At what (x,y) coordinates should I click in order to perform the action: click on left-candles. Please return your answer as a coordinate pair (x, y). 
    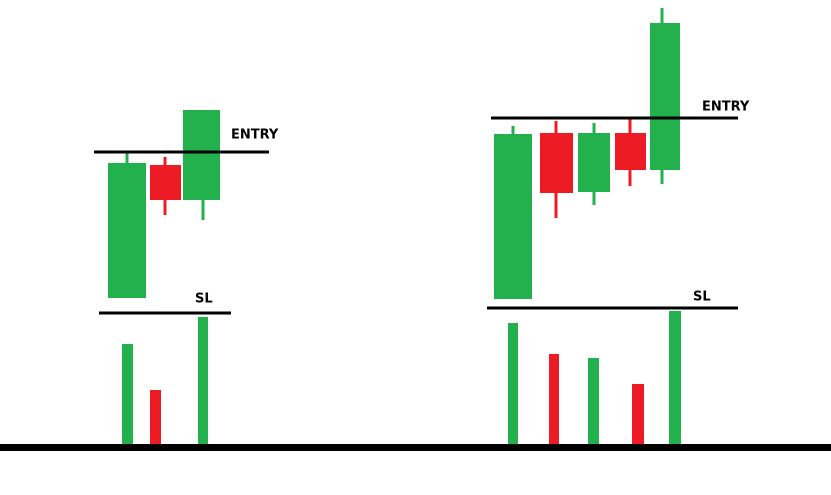
    Looking at the image, I should click on (164, 204).